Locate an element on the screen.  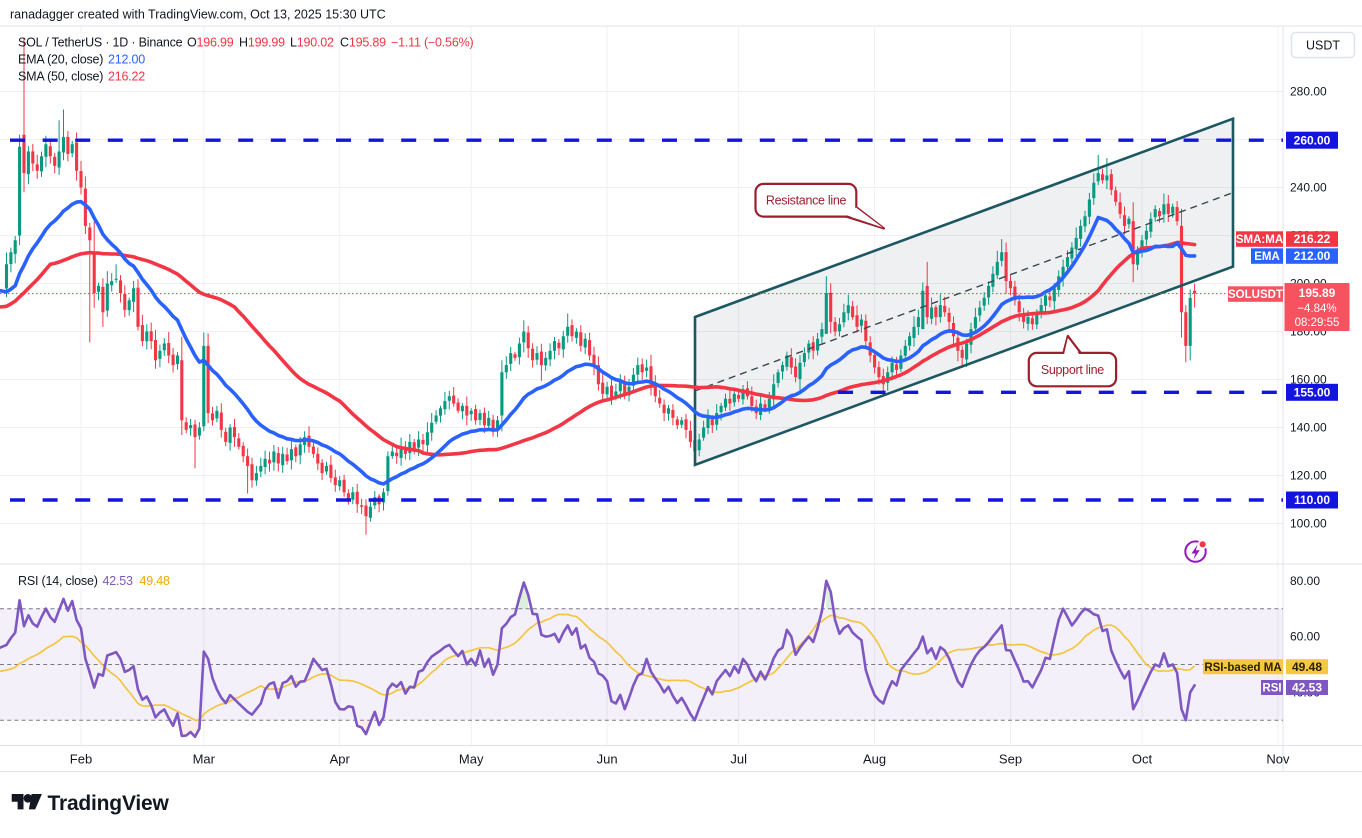
svg-text: Resistance line is located at coordinates (806, 201).